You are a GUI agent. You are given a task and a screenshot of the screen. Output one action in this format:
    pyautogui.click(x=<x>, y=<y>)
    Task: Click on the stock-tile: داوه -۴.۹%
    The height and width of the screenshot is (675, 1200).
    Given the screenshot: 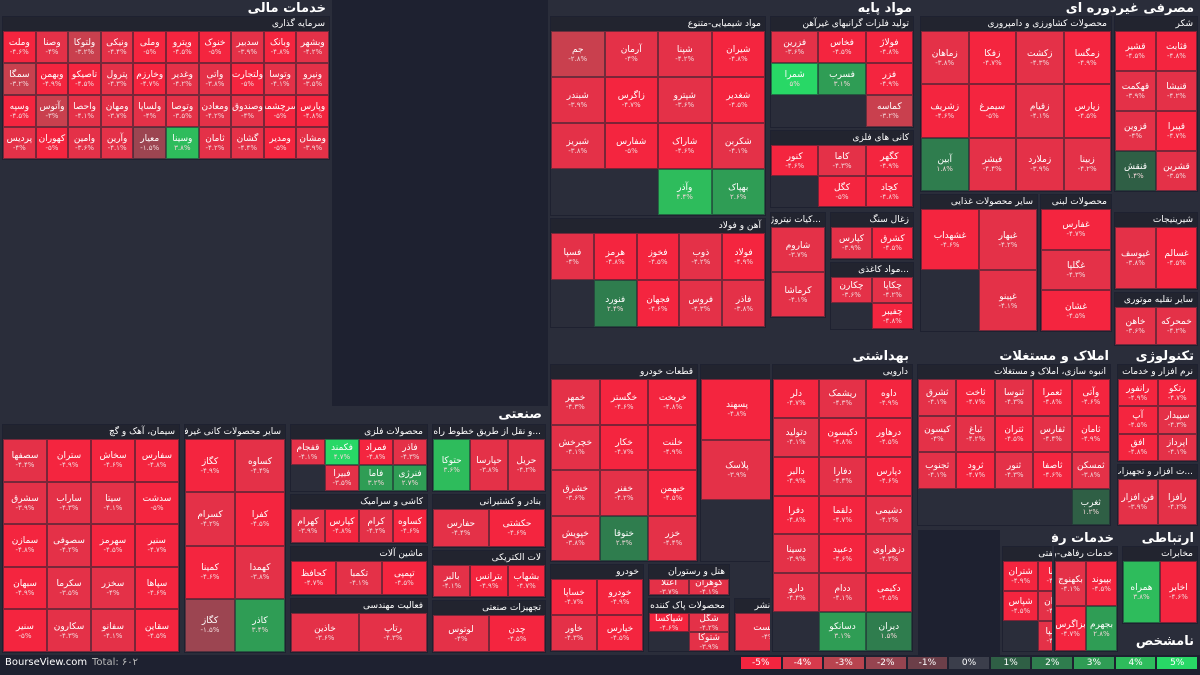 What is the action you would take?
    pyautogui.click(x=888, y=398)
    